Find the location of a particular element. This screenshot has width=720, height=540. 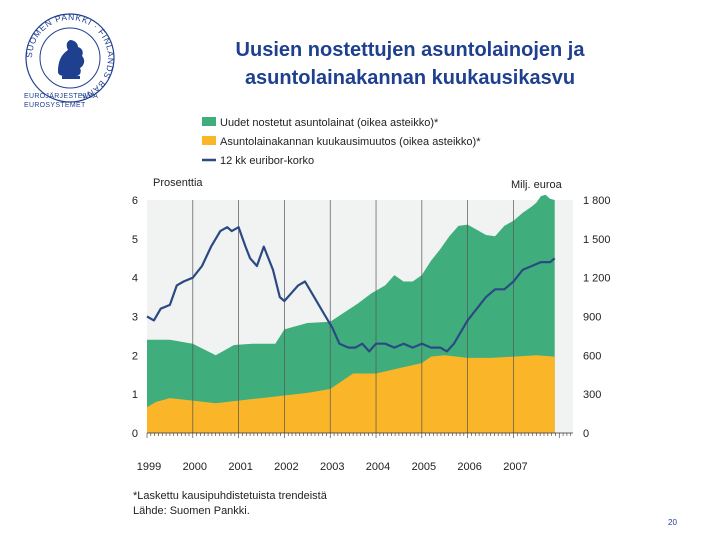

x-tick-label-2006: 2006 is located at coordinates (469, 467).